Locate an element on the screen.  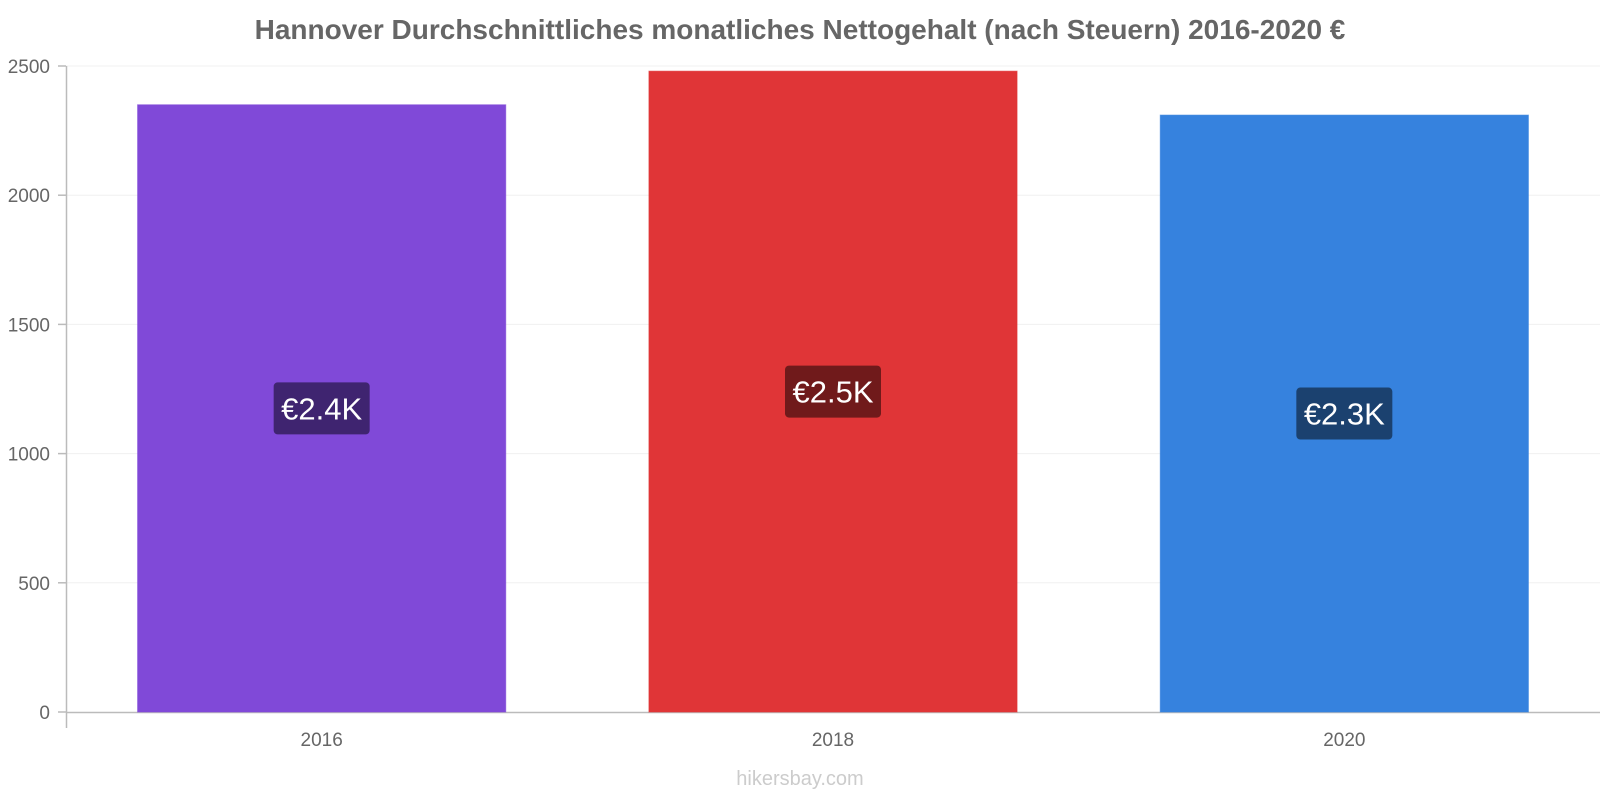
y-tick-label: 0 is located at coordinates (44, 713).